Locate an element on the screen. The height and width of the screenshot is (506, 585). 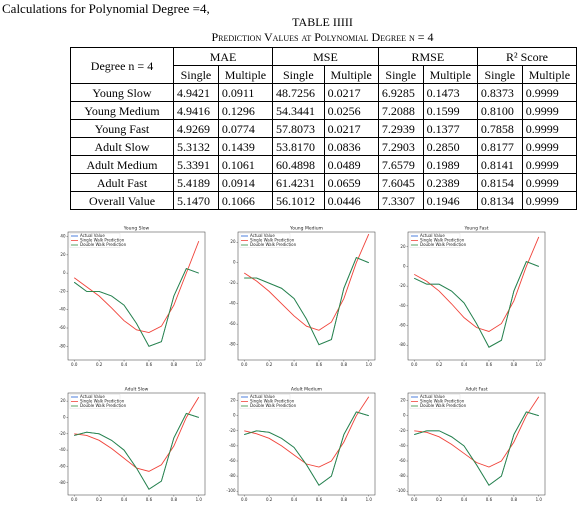
cell: 0.0911 is located at coordinates (245, 92).